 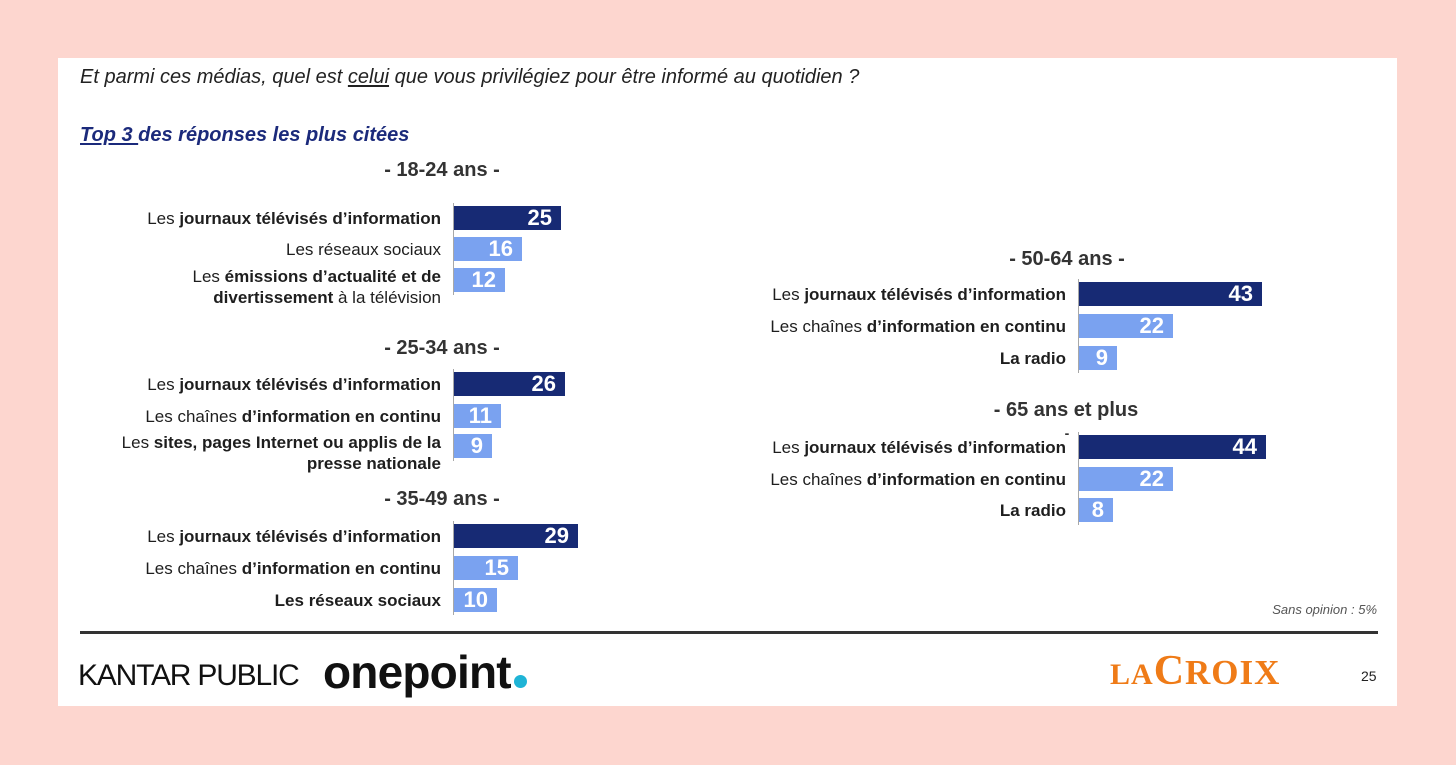 What do you see at coordinates (1244, 446) in the screenshot?
I see `bar-value-label: 44` at bounding box center [1244, 446].